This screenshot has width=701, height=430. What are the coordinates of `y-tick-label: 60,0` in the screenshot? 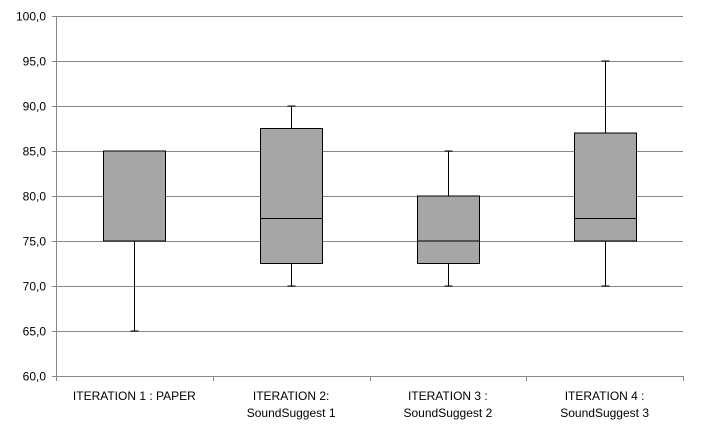 It's located at (35, 377).